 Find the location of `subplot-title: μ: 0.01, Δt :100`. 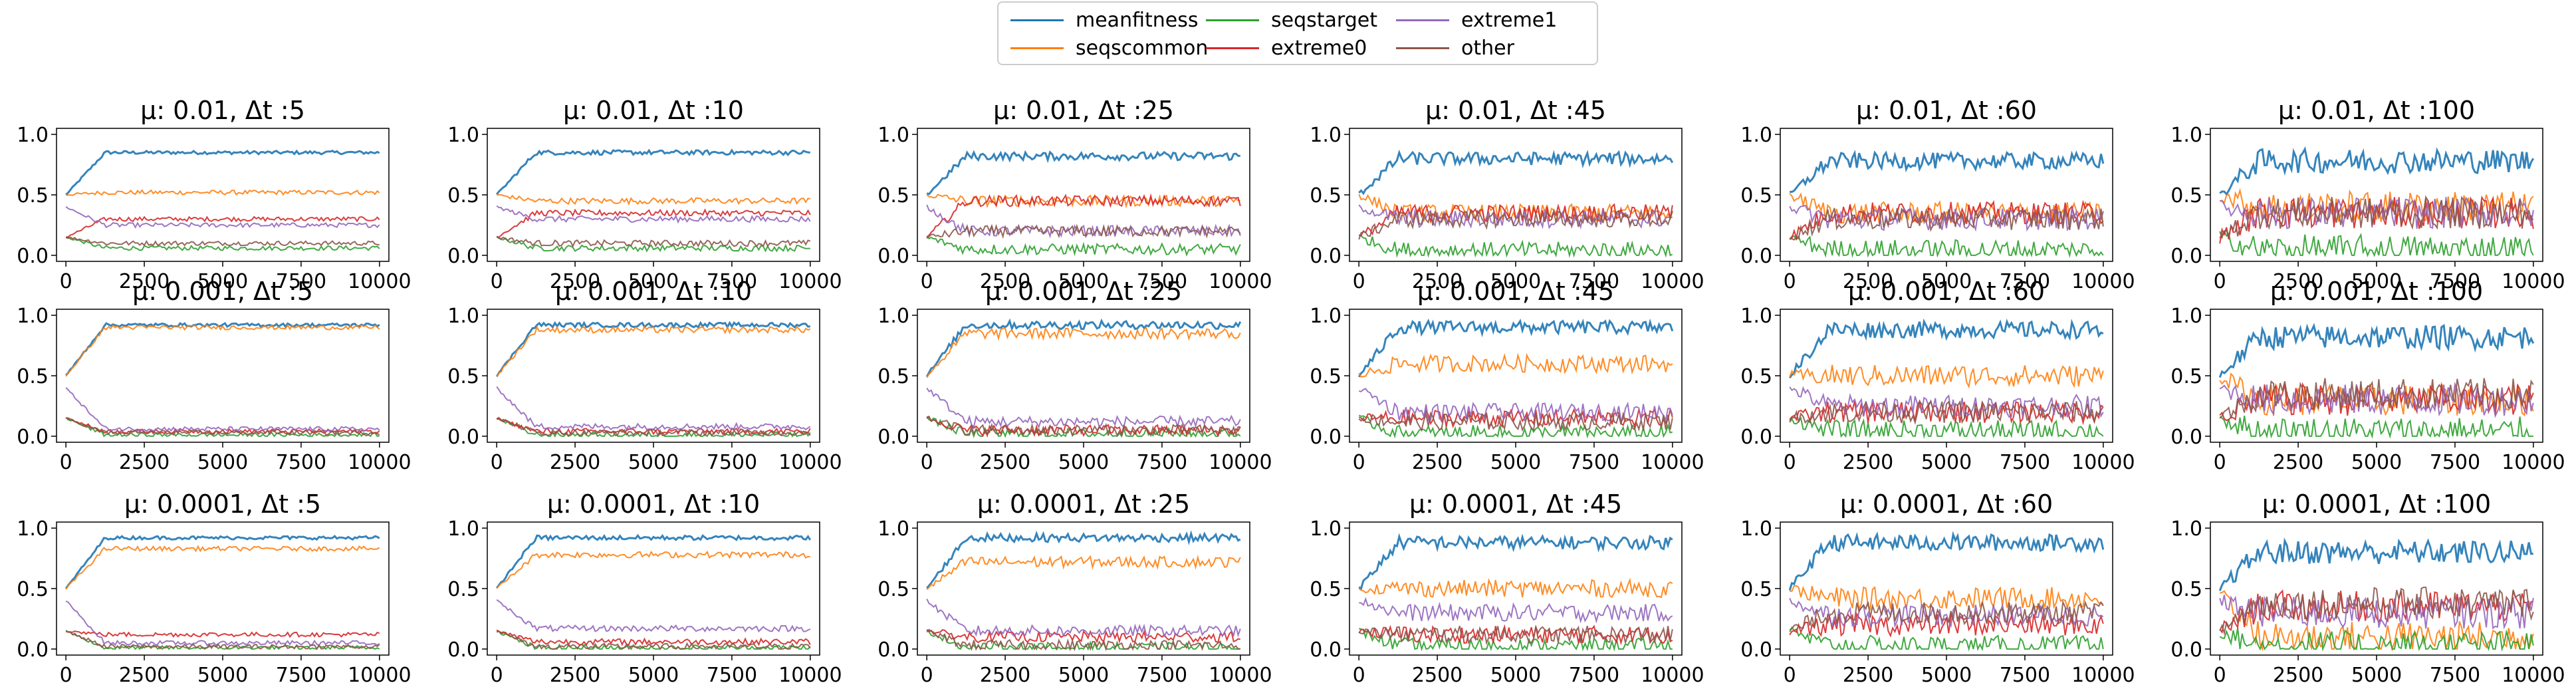

subplot-title: μ: 0.01, Δt :100 is located at coordinates (2376, 110).